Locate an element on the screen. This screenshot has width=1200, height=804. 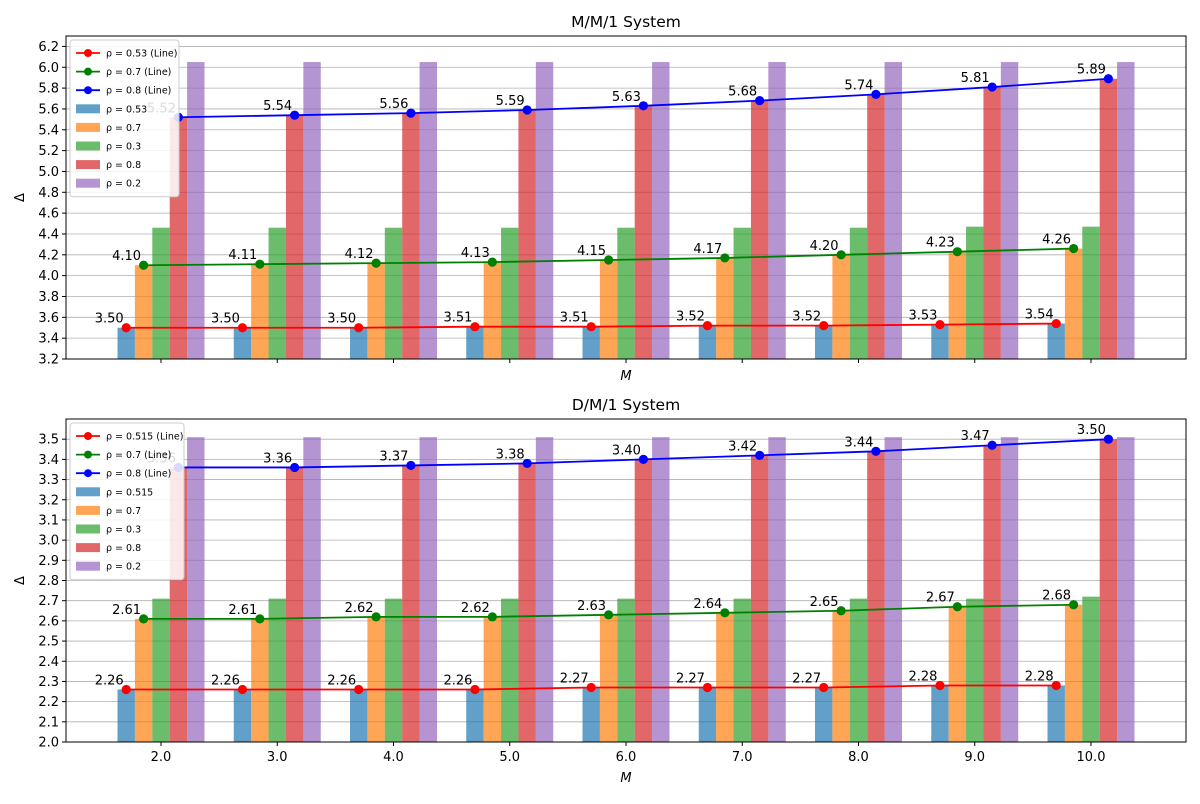
series-marker-2-8.0 is located at coordinates (841, 255).